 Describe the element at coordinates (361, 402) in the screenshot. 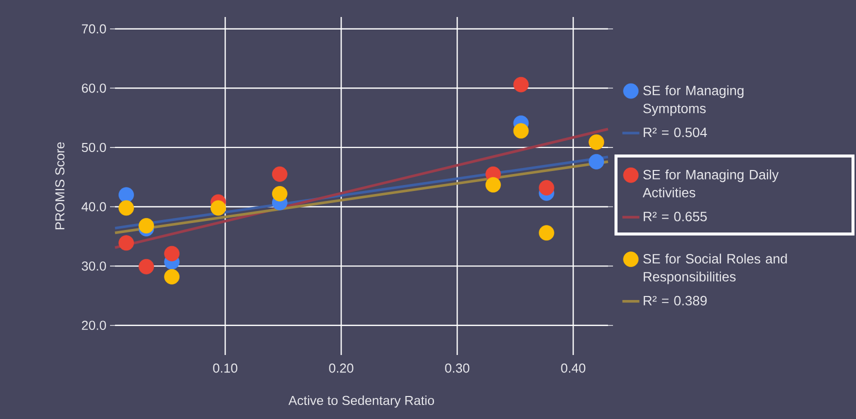

I see `x-axis-title: Active to Sedentary Ratio` at that location.